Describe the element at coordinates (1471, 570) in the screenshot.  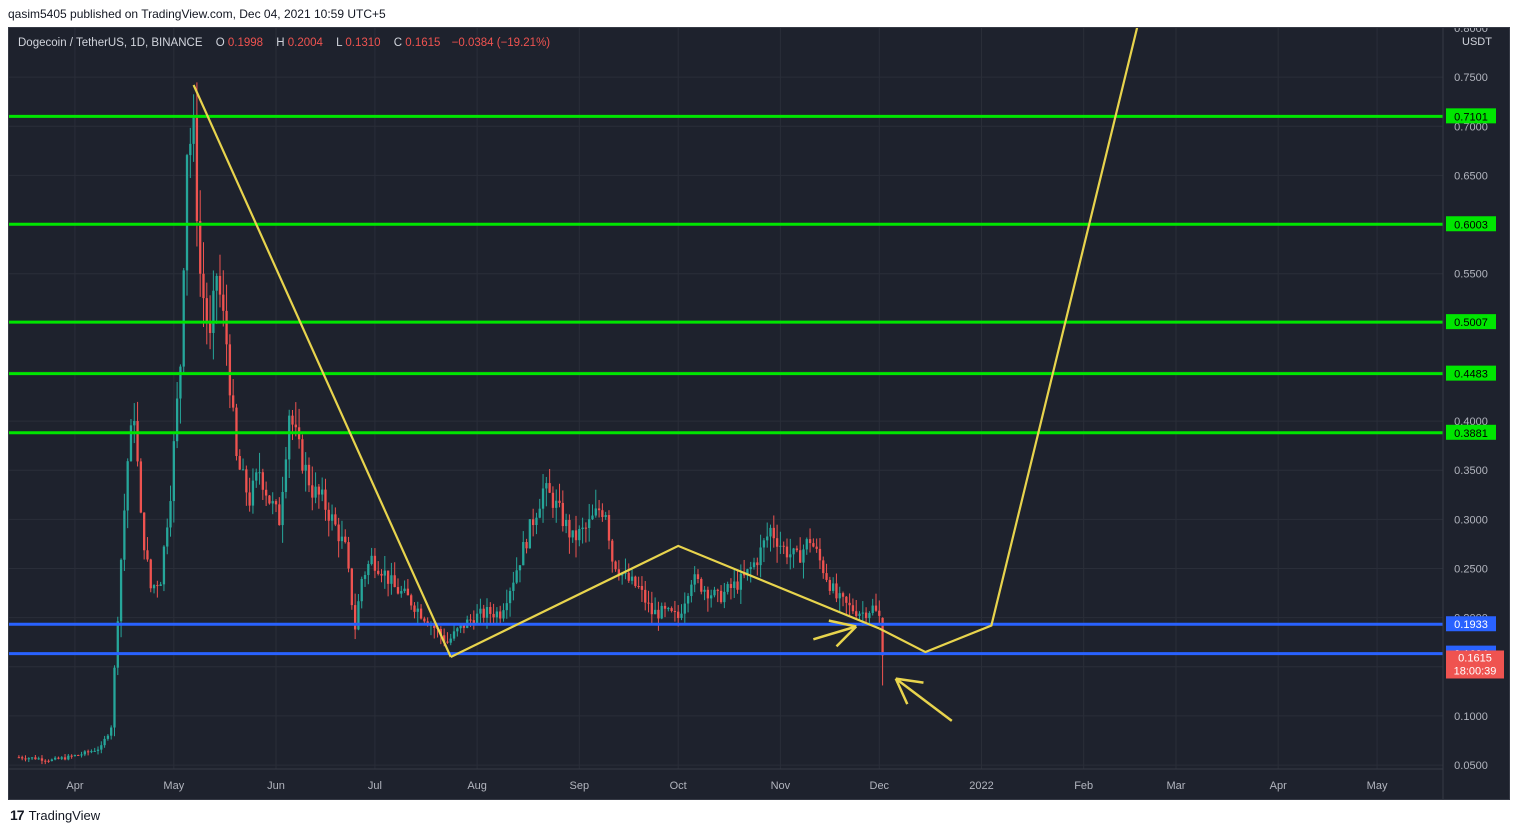
I see `price-tick-label: 0.2500` at that location.